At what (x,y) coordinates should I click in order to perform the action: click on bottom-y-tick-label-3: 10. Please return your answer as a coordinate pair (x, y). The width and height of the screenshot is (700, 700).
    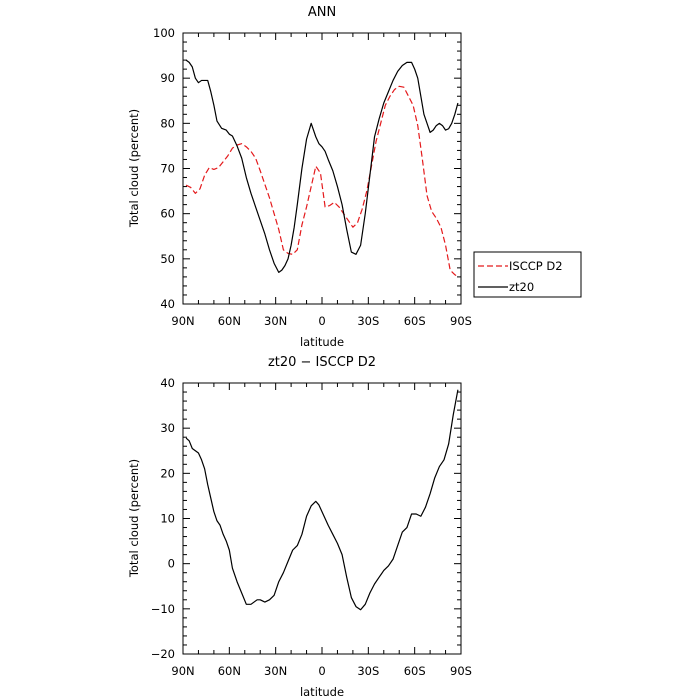
    Looking at the image, I should click on (167, 519).